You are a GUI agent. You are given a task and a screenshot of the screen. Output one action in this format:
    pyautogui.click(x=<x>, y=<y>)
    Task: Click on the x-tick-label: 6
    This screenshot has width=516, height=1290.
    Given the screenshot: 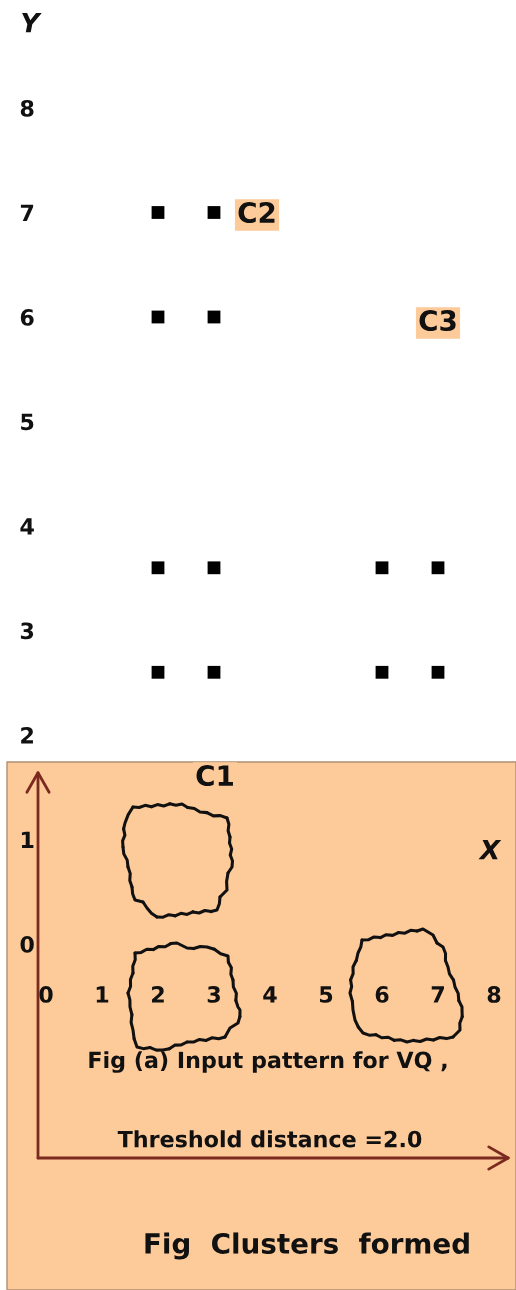 What is the action you would take?
    pyautogui.click(x=382, y=994)
    